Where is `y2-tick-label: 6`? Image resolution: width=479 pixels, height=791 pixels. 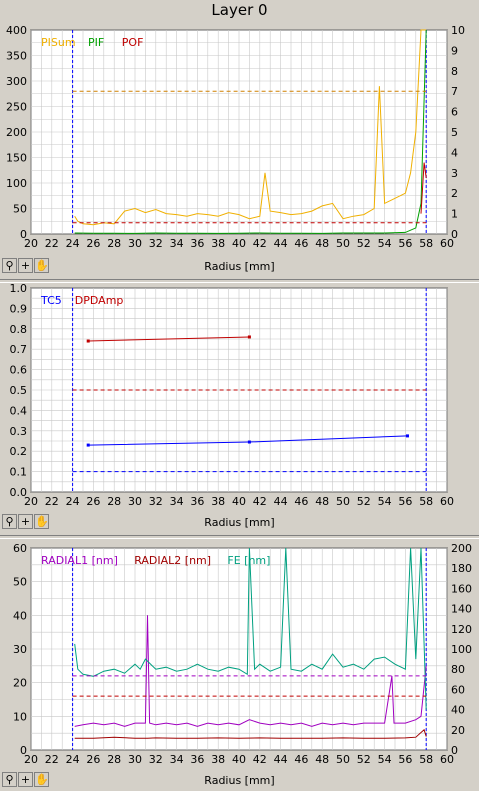
y2-tick-label: 6 is located at coordinates (454, 112).